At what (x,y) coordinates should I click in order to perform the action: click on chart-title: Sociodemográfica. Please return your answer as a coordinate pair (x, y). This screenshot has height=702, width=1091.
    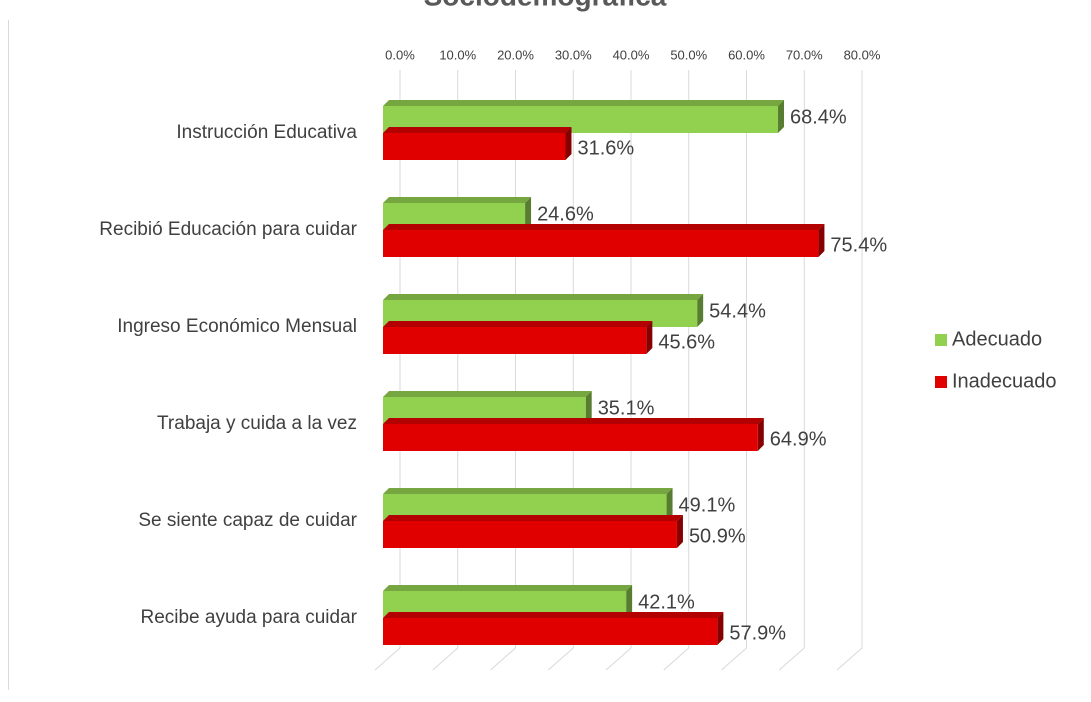
    Looking at the image, I should click on (545, 5).